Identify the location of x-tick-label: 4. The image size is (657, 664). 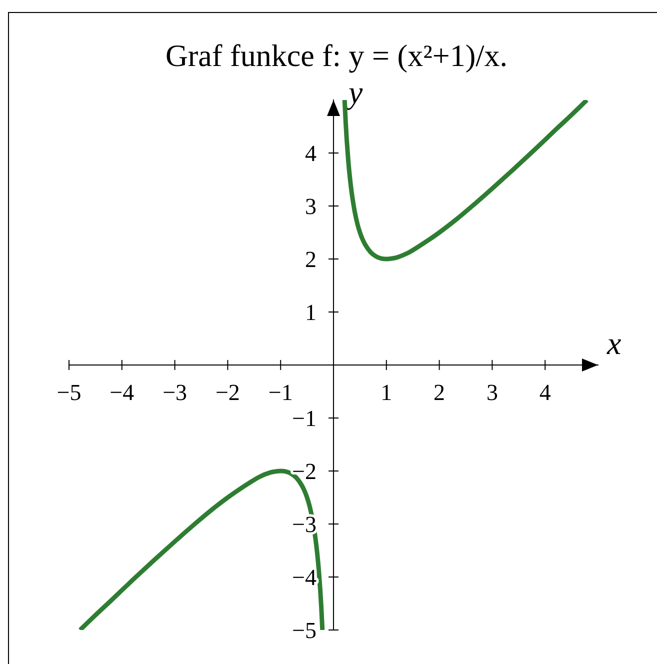
(545, 392).